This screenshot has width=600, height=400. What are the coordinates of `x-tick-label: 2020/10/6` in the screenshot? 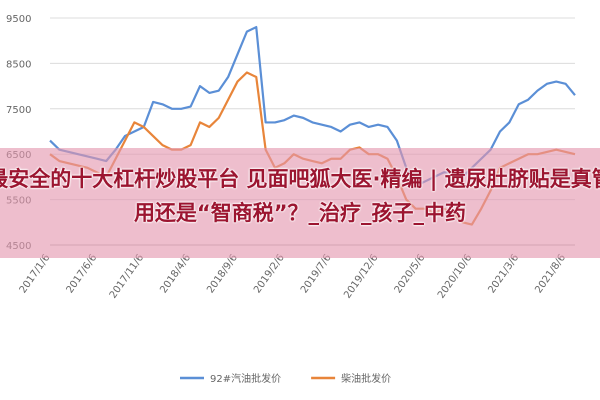 It's located at (455, 276).